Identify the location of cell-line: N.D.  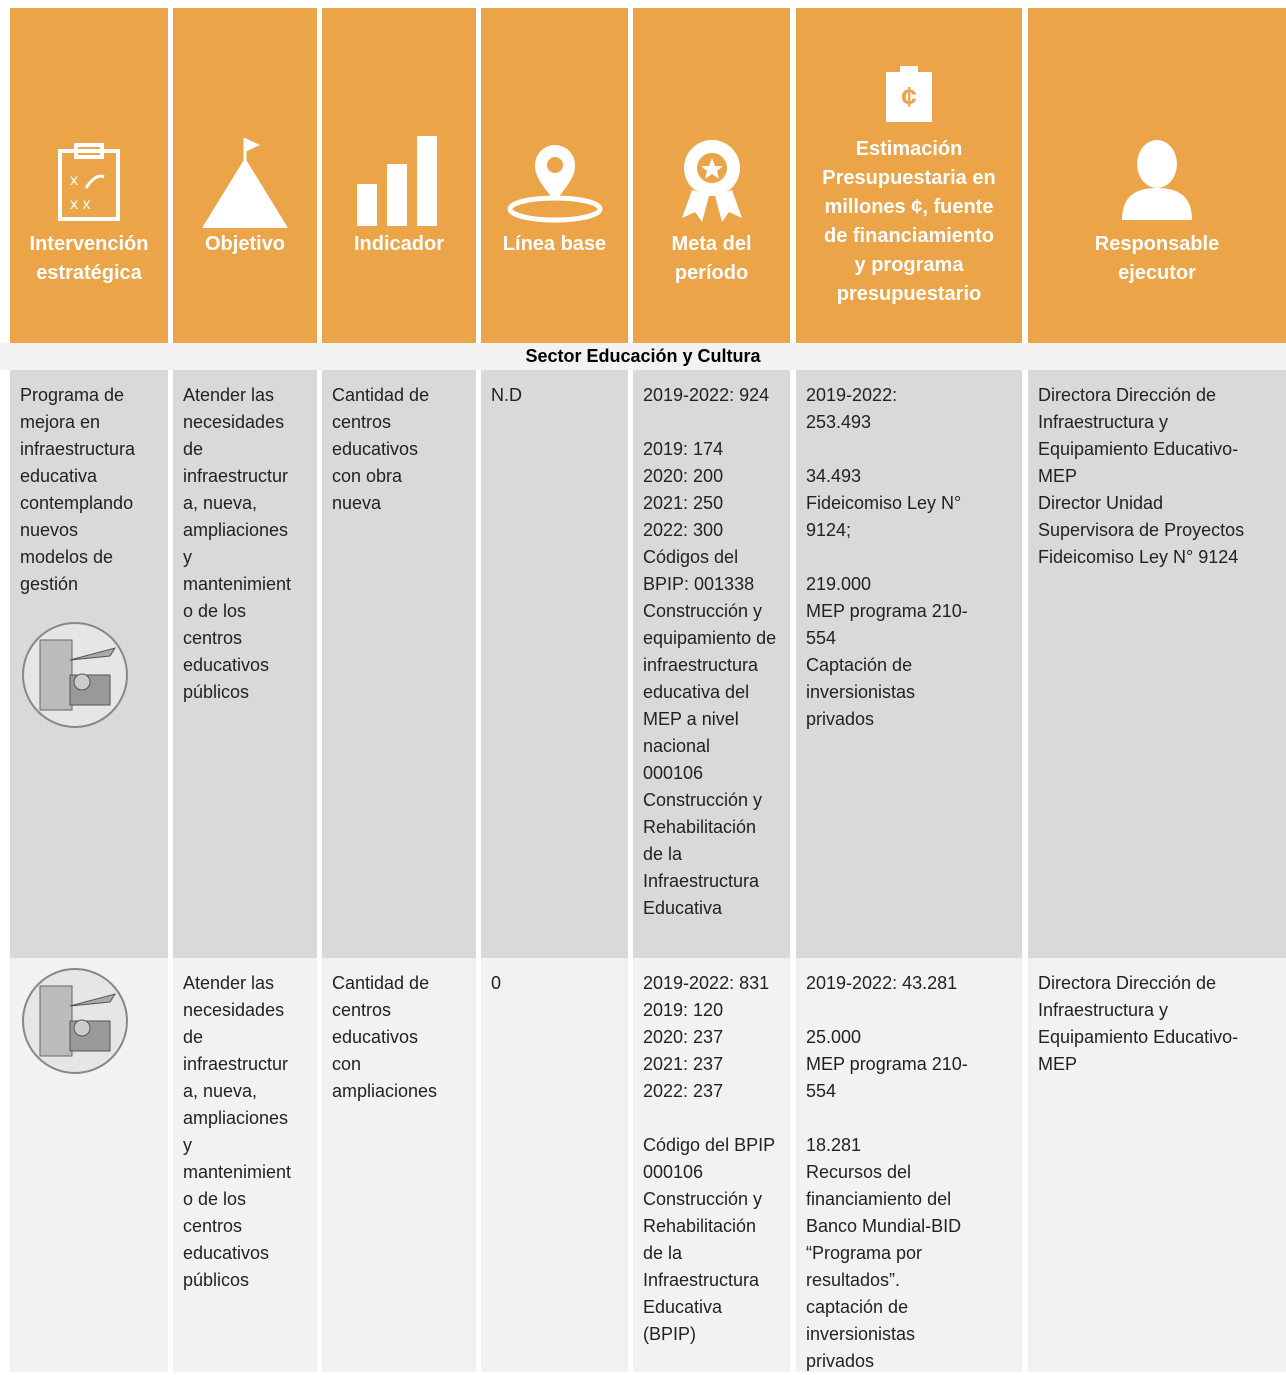
(506, 395).